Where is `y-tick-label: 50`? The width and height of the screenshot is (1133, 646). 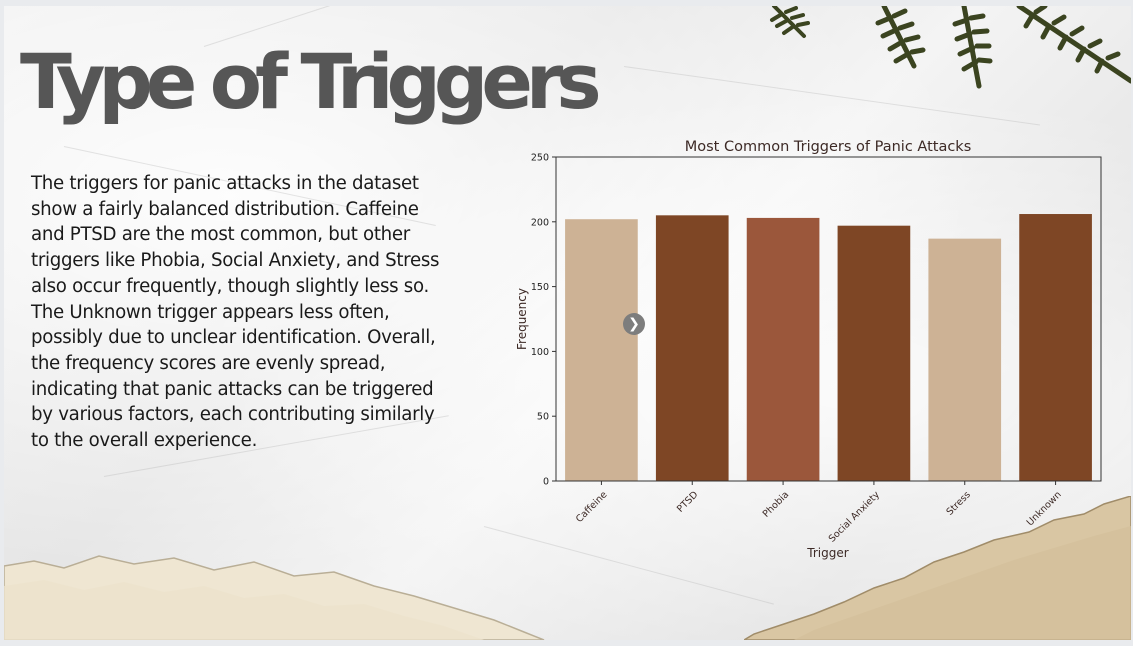
y-tick-label: 50 is located at coordinates (543, 417).